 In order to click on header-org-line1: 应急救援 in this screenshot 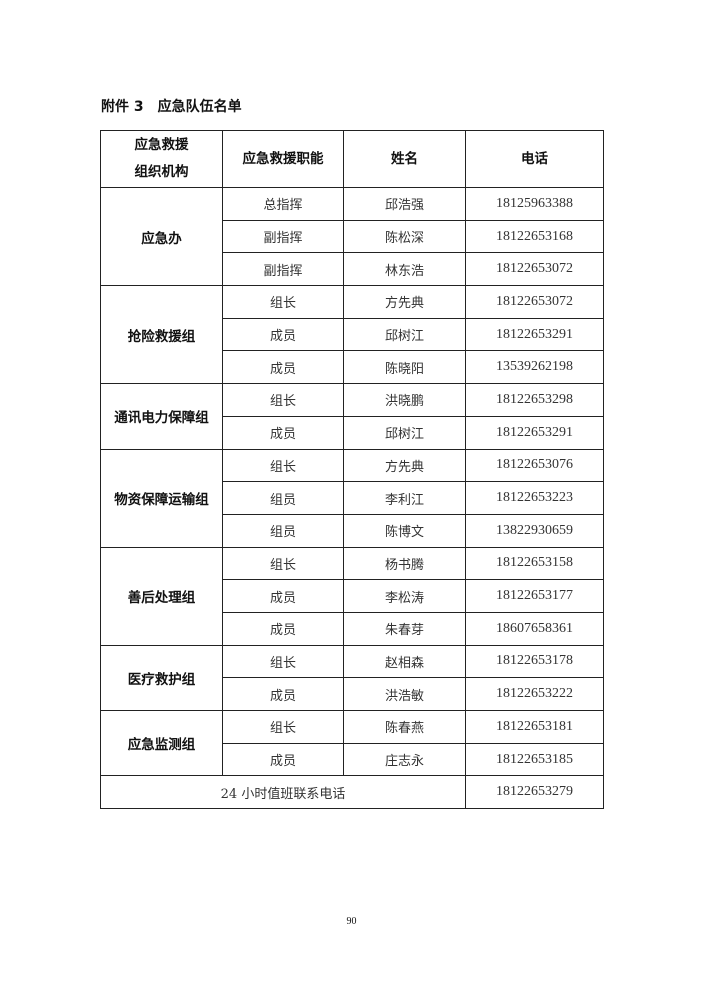, I will do `click(161, 145)`.